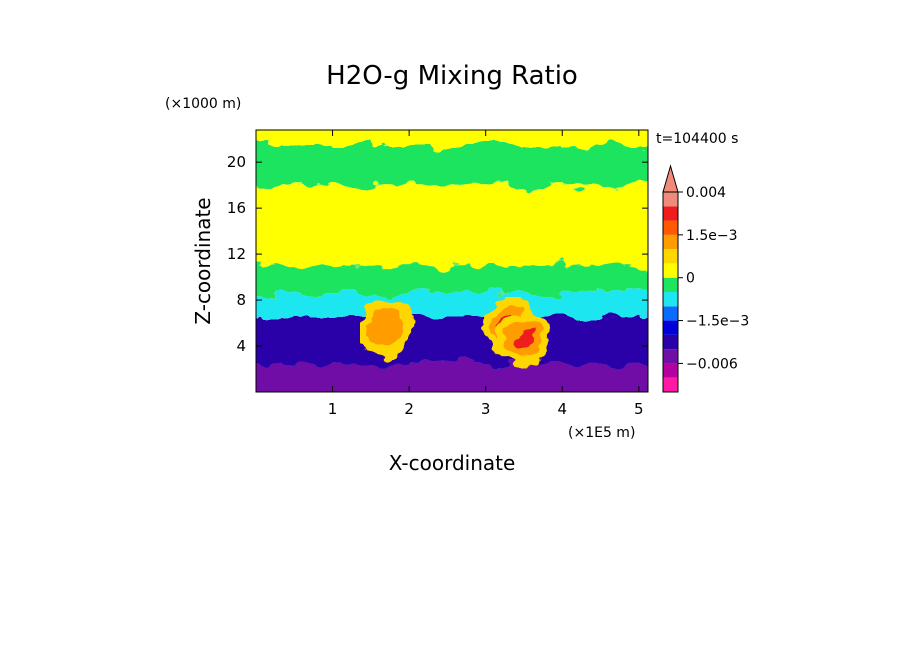  I want to click on y-tick-label: 12, so click(236, 254).